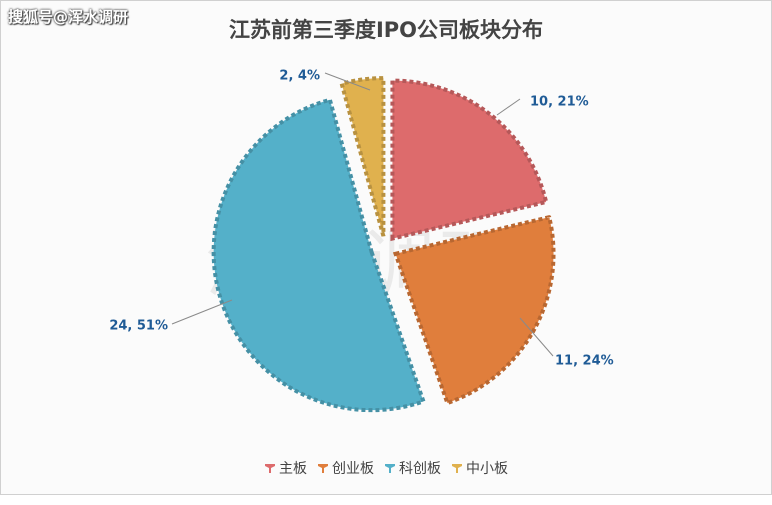 The image size is (772, 505). I want to click on legend-item-2: 创业板, so click(345, 468).